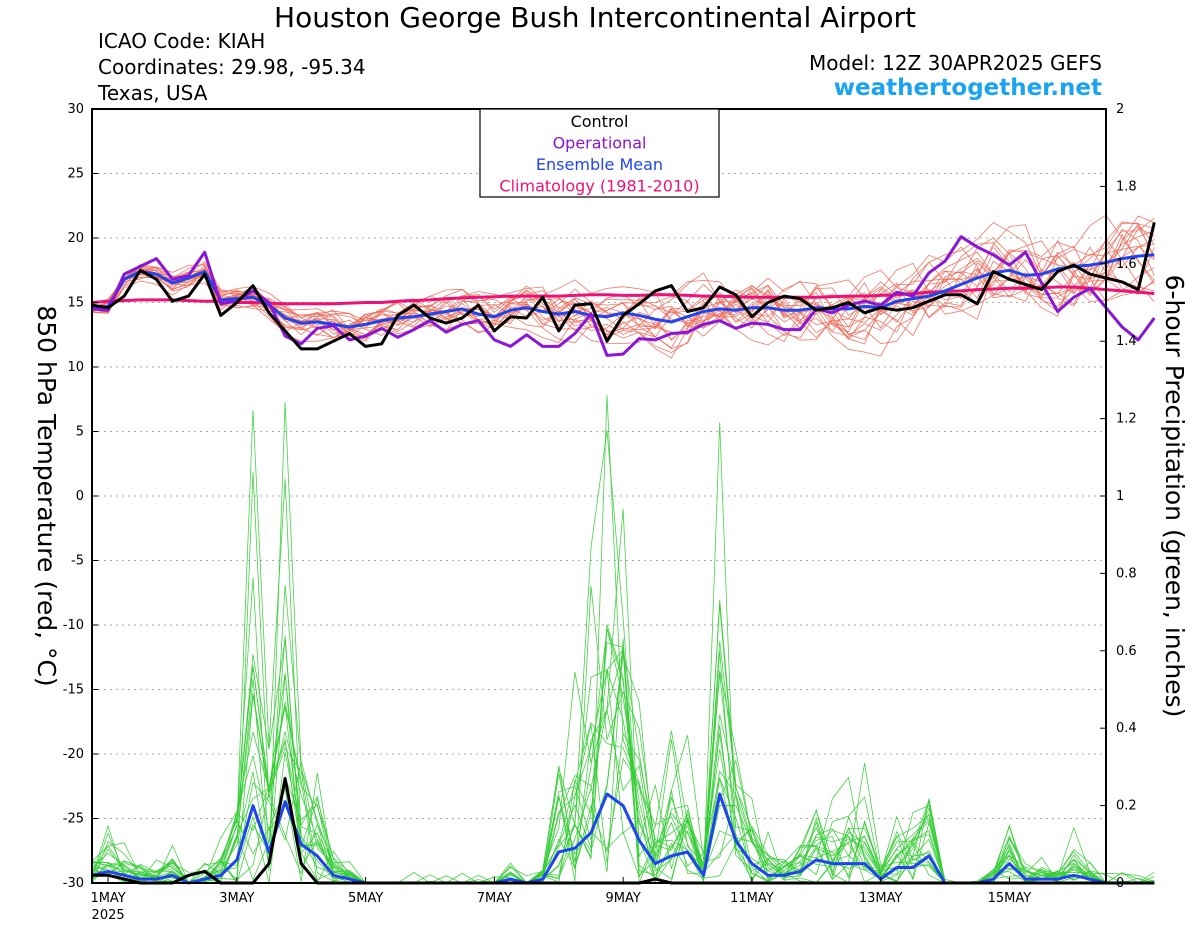 Image resolution: width=1200 pixels, height=927 pixels. What do you see at coordinates (1126, 806) in the screenshot?
I see `y-right-tick-label: 0.2` at bounding box center [1126, 806].